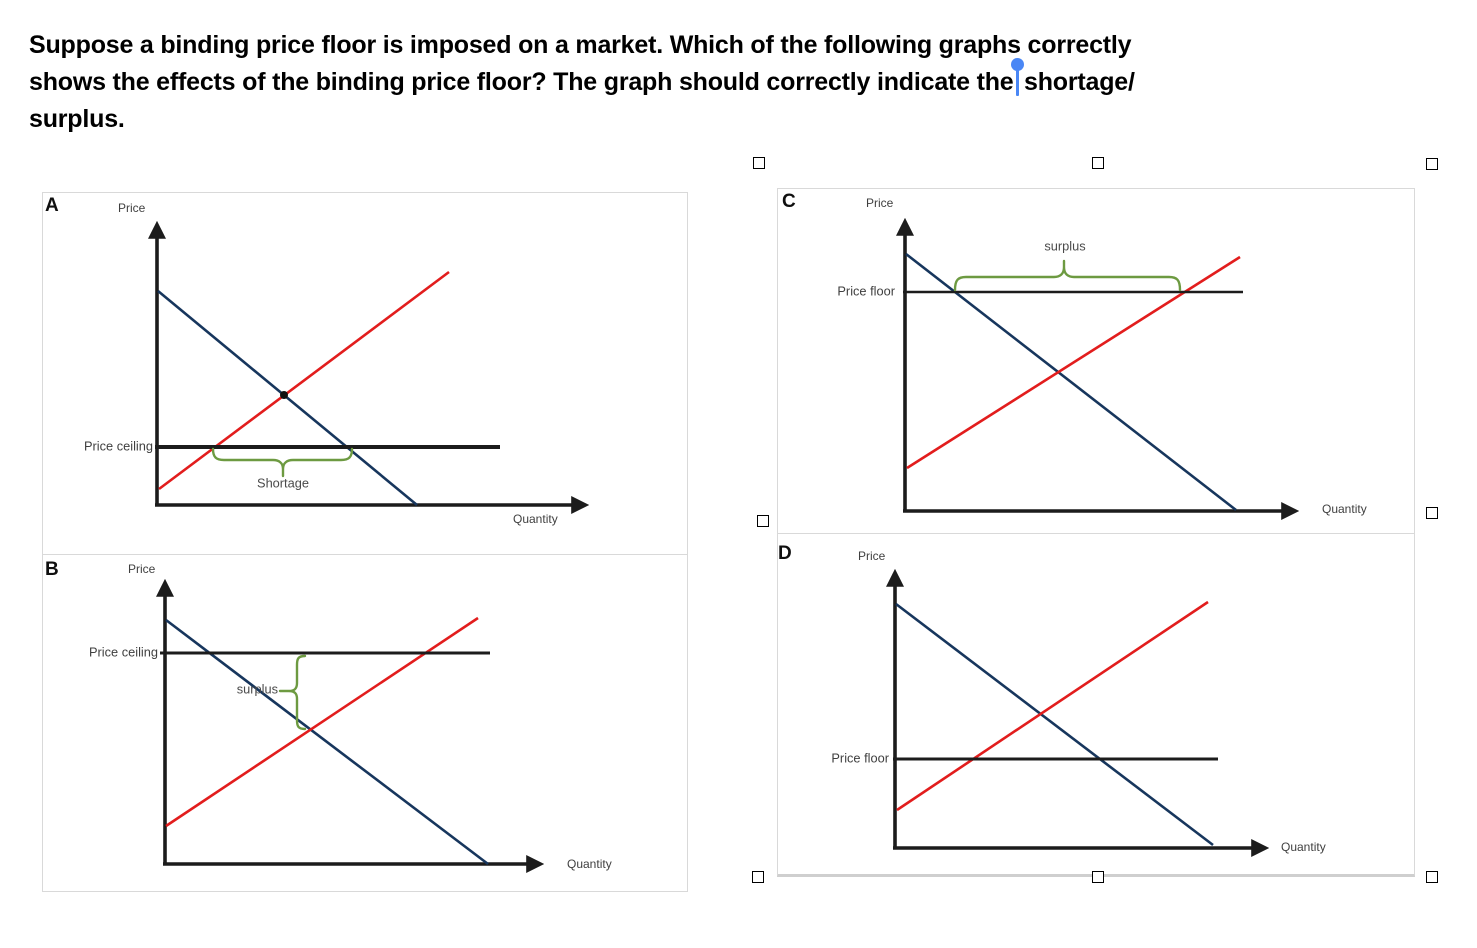 This screenshot has height=948, width=1477. What do you see at coordinates (284, 395) in the screenshot?
I see `equilibrium-dot` at bounding box center [284, 395].